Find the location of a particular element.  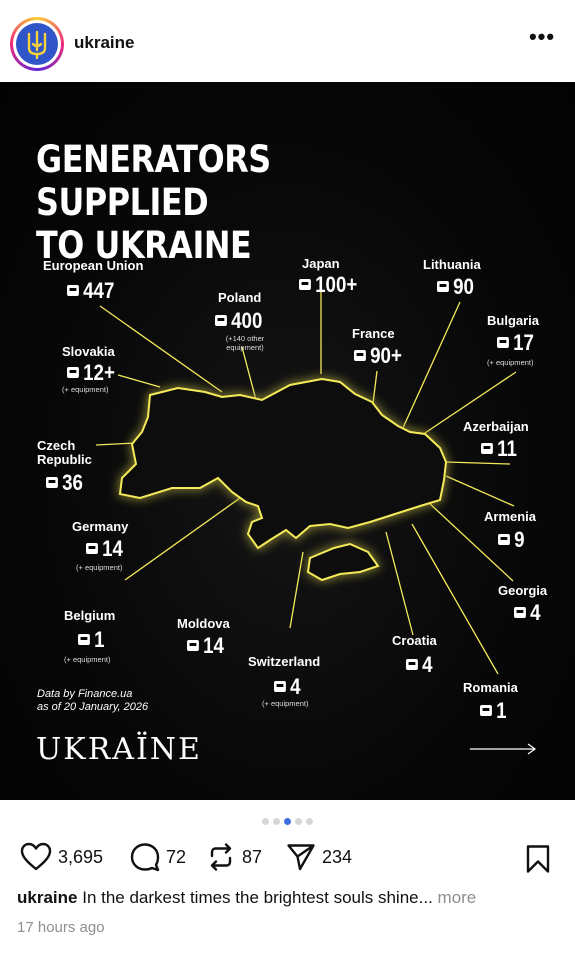

like-button: 3,695 is located at coordinates (61, 857).